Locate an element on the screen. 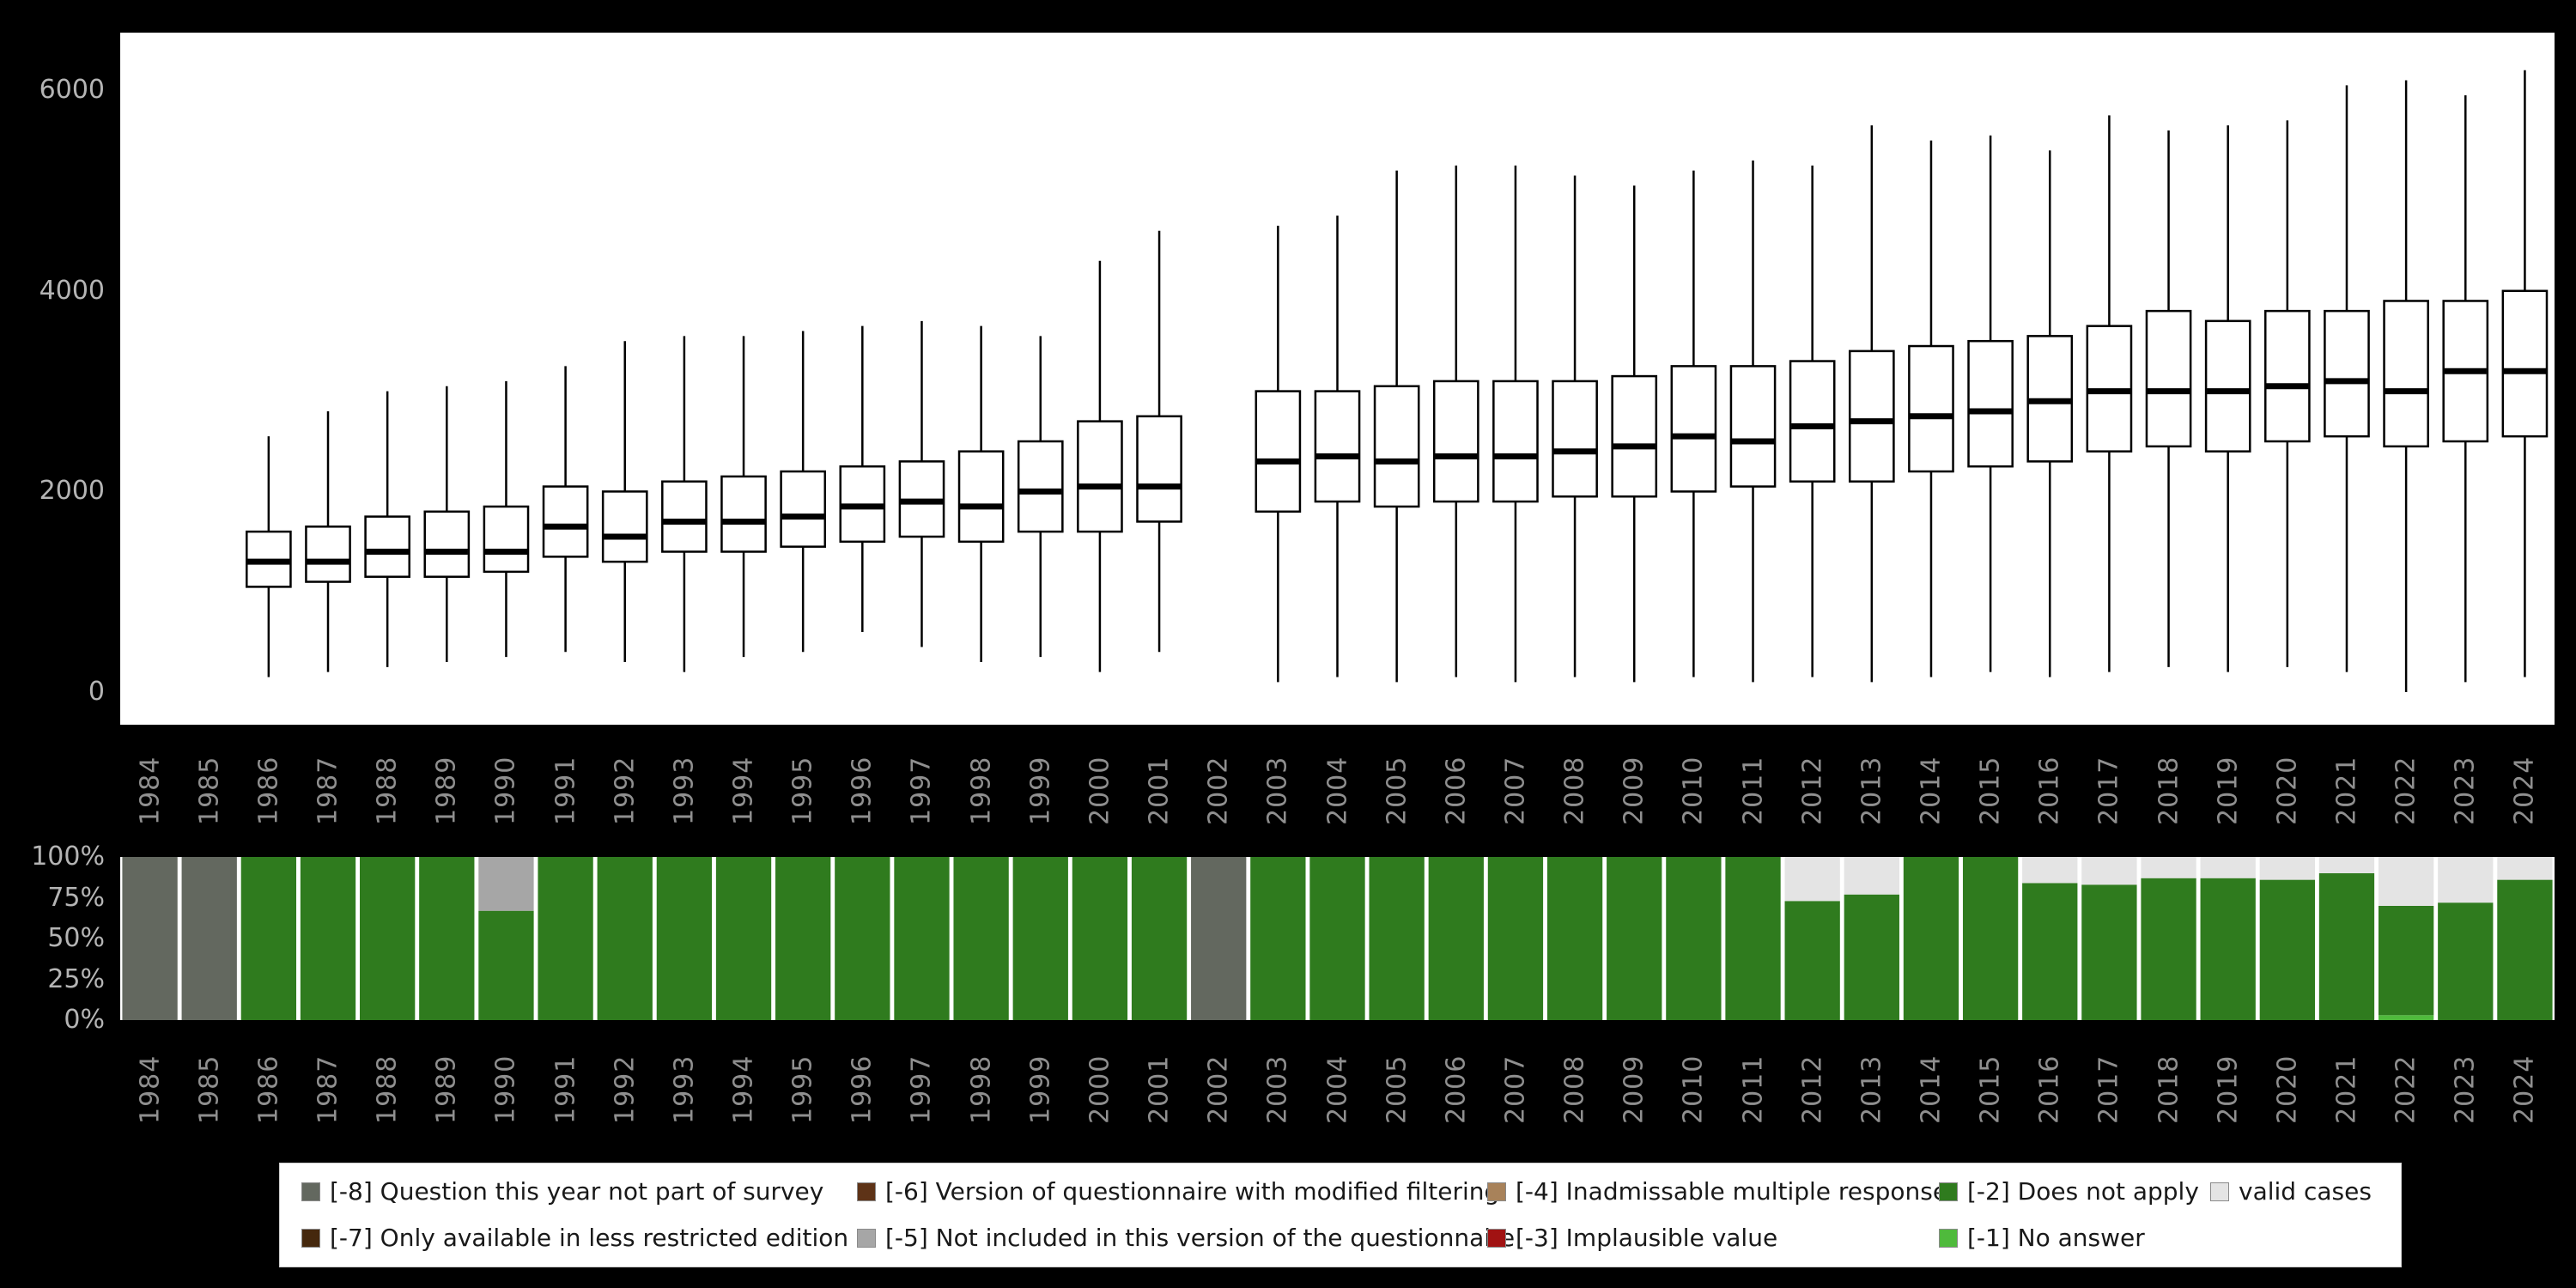 The height and width of the screenshot is (1288, 2576). legend-item-minus1: [-1] No answer is located at coordinates (2042, 1239).